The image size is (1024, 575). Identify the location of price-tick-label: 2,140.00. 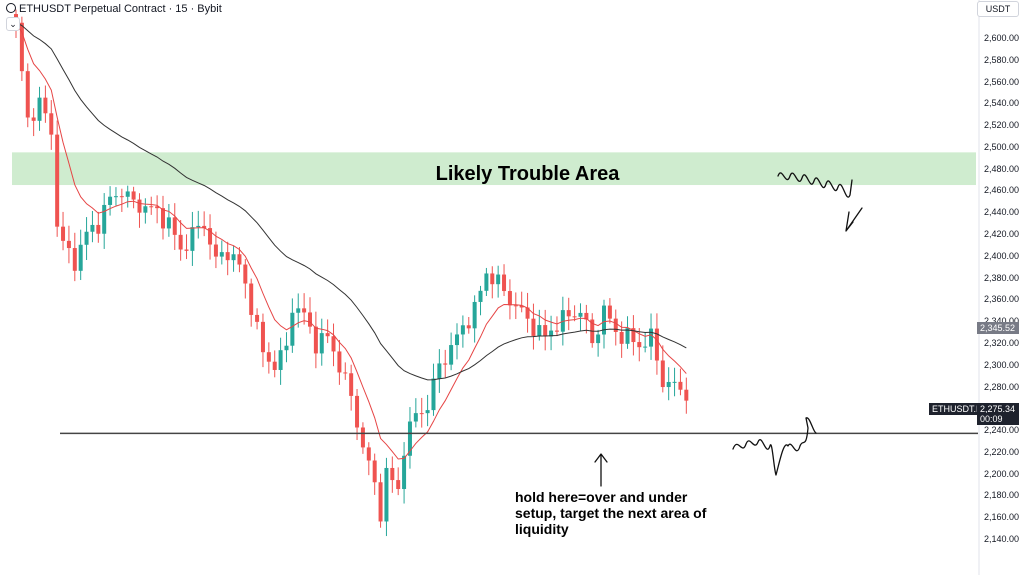
(1002, 539).